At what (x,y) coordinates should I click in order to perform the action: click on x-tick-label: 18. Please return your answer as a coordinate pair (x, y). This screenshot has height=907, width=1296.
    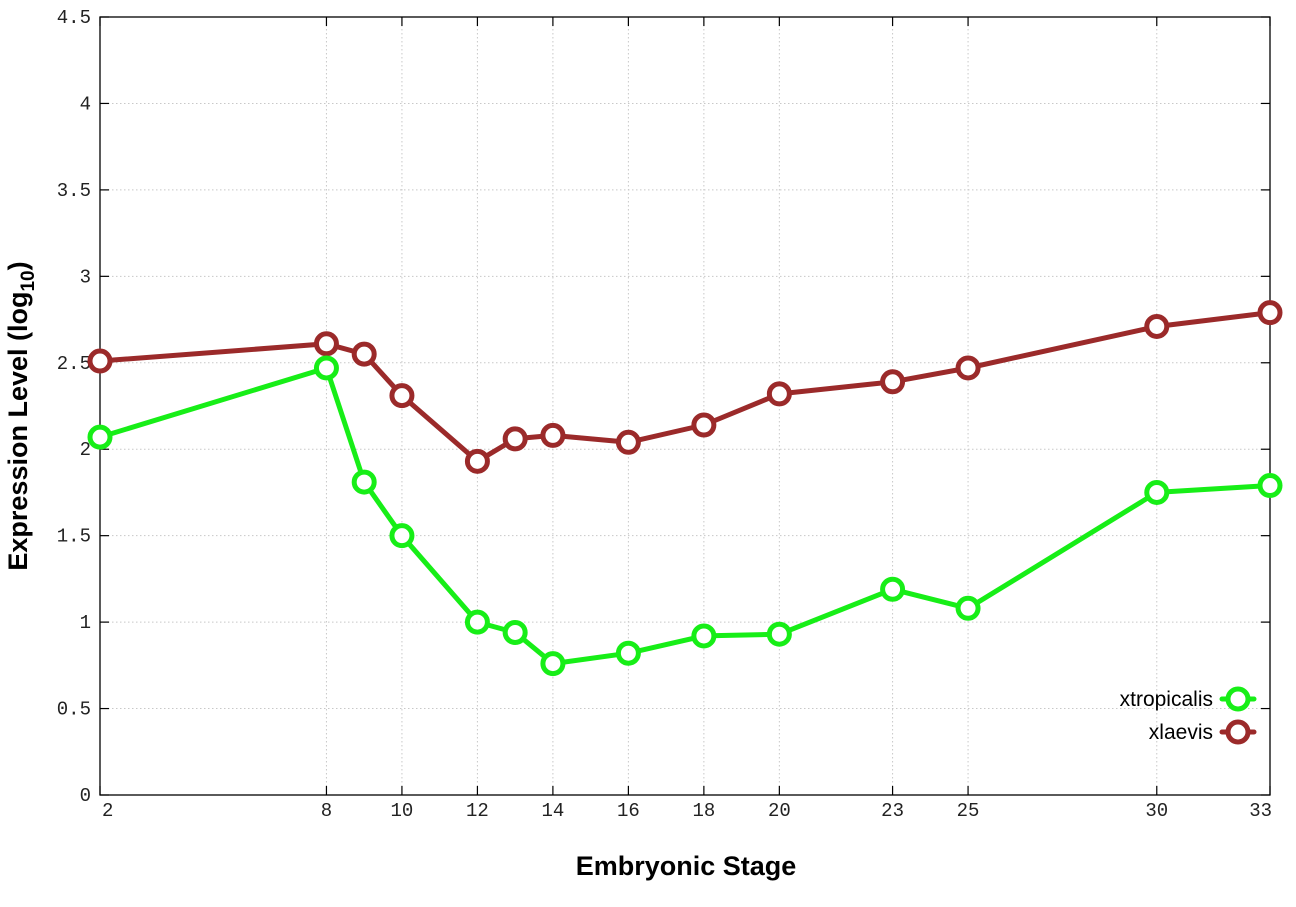
    Looking at the image, I should click on (703, 811).